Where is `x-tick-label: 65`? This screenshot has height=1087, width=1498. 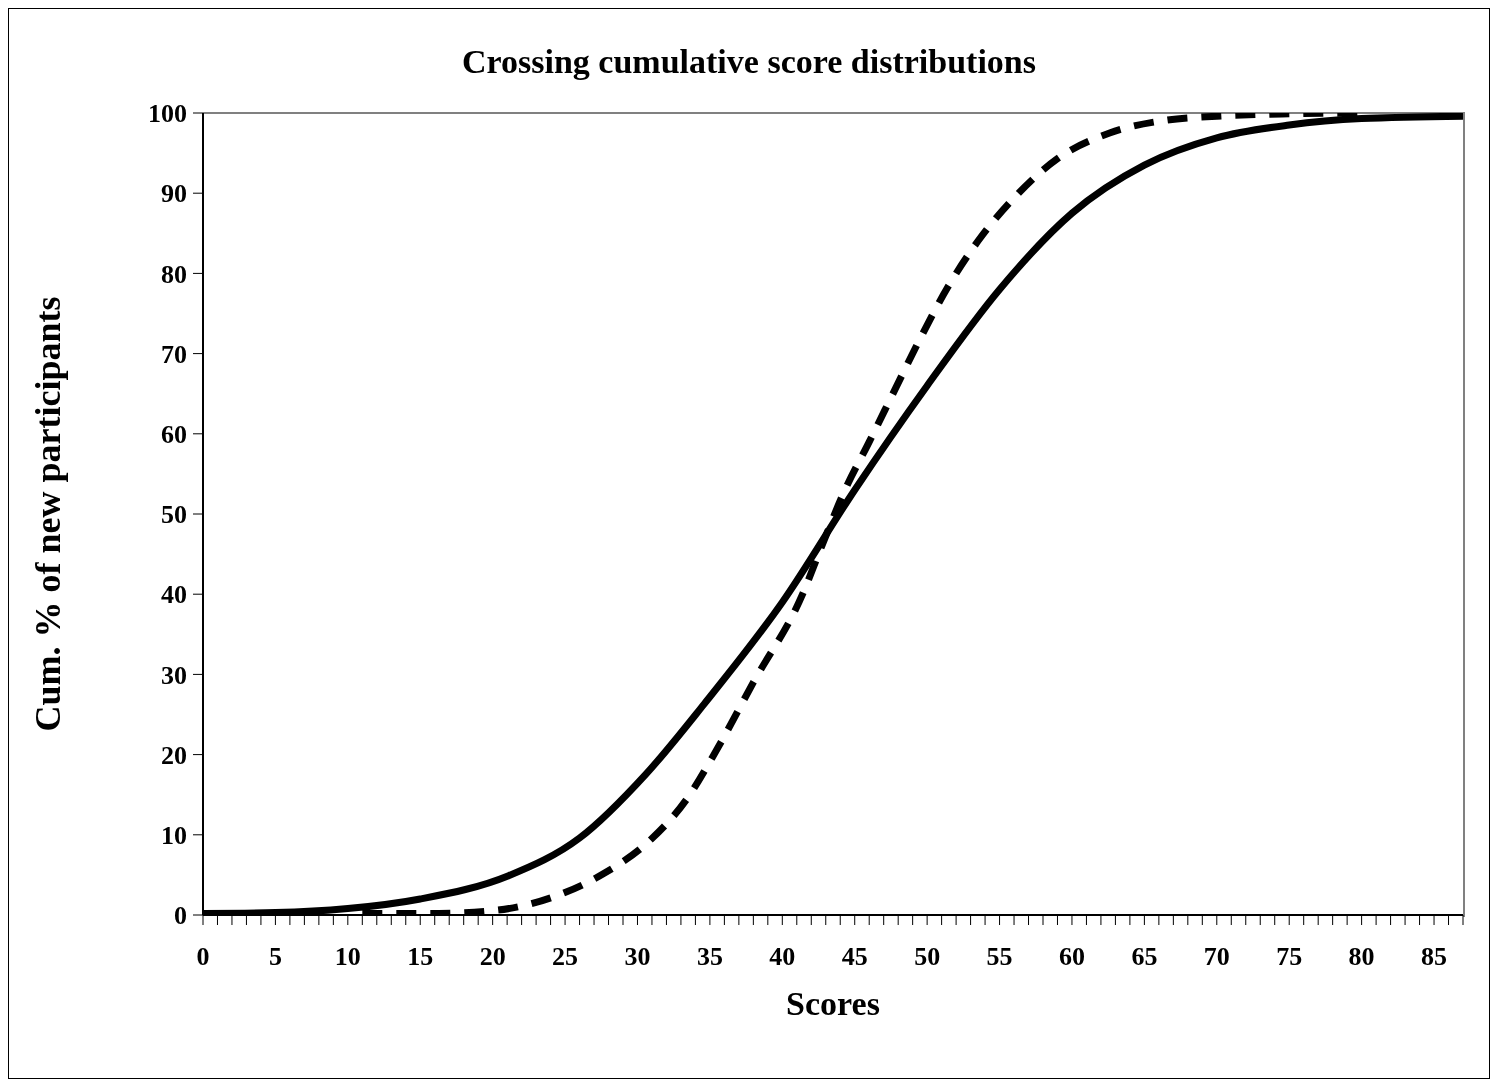 x-tick-label: 65 is located at coordinates (1144, 957).